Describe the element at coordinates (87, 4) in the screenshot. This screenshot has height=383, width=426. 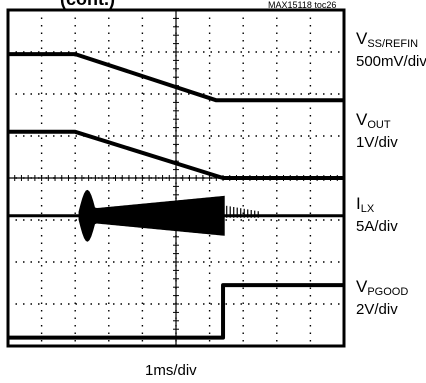
I see `title-fragment: (cont.)` at that location.